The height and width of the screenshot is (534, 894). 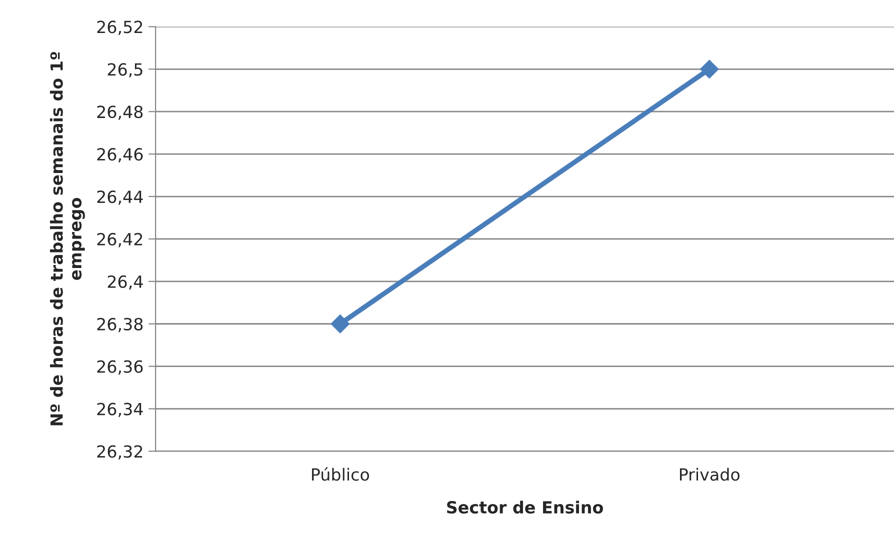 What do you see at coordinates (125, 282) in the screenshot?
I see `y-tick-label: 26,4` at bounding box center [125, 282].